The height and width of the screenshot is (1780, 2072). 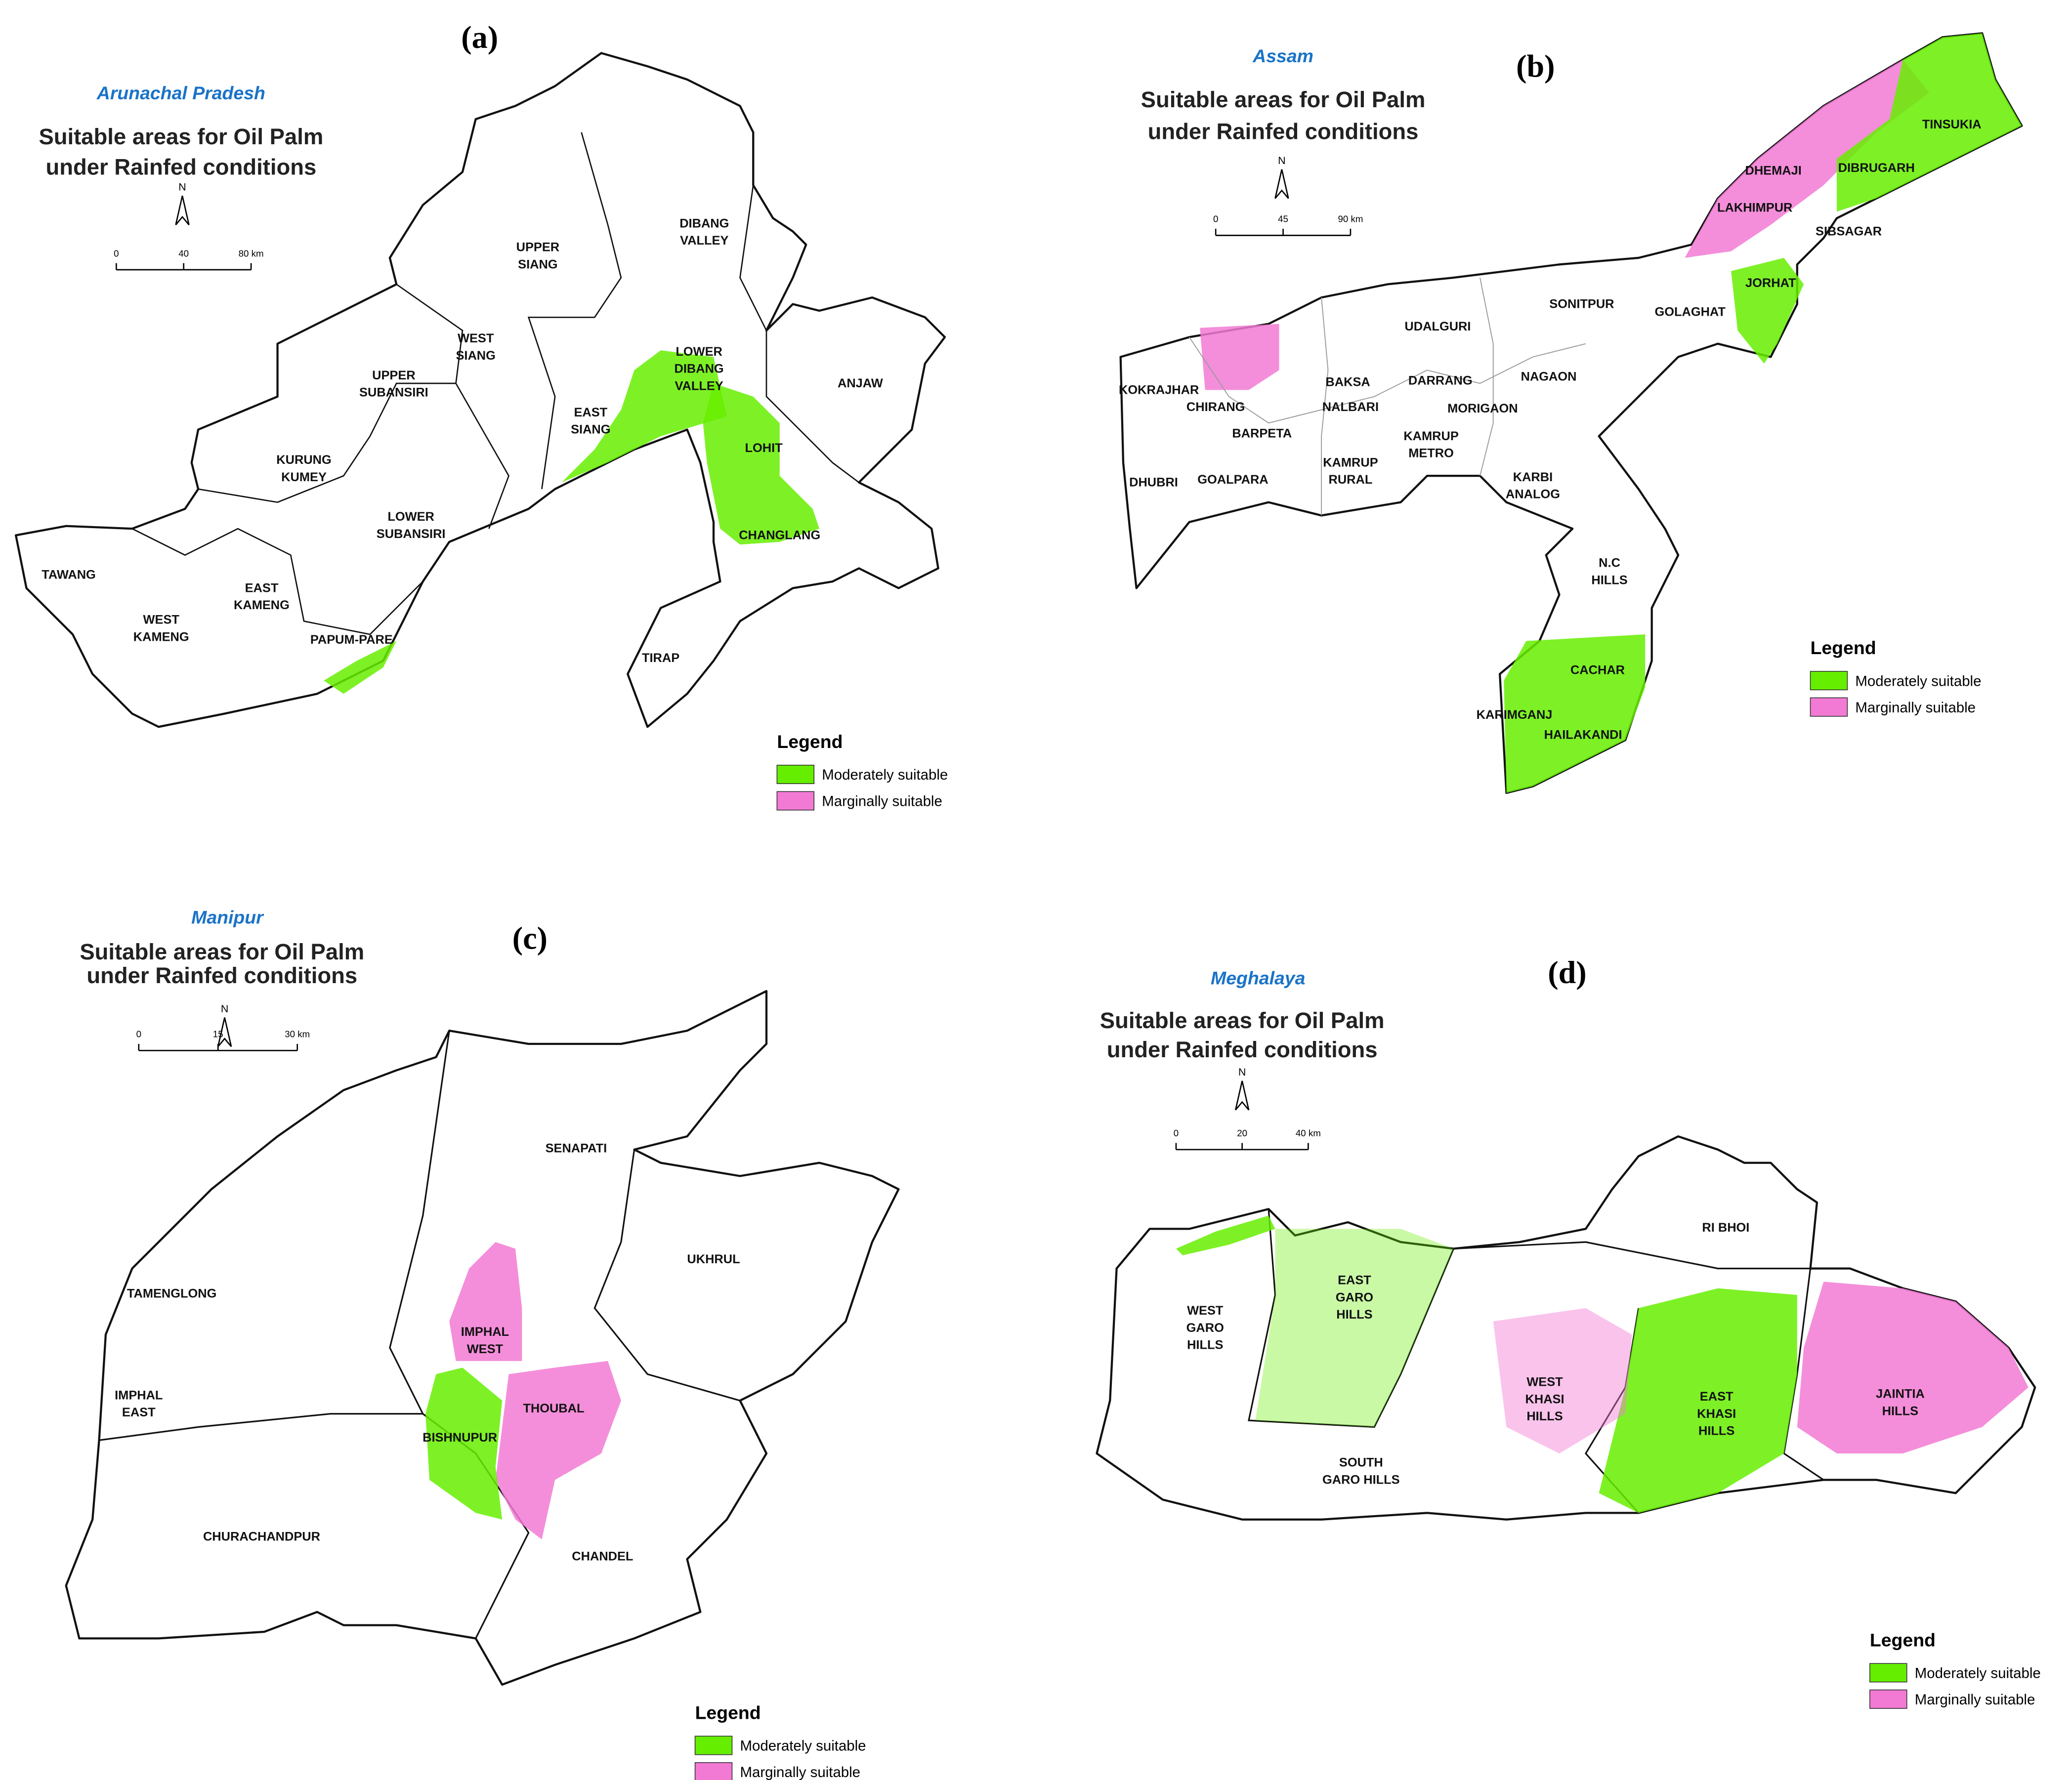 I want to click on district-label: JORHAT, so click(x=1771, y=283).